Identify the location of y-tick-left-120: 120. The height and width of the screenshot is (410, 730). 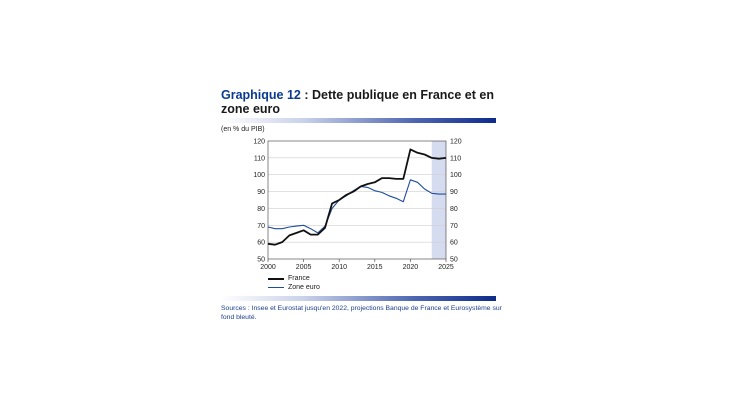
(259, 142).